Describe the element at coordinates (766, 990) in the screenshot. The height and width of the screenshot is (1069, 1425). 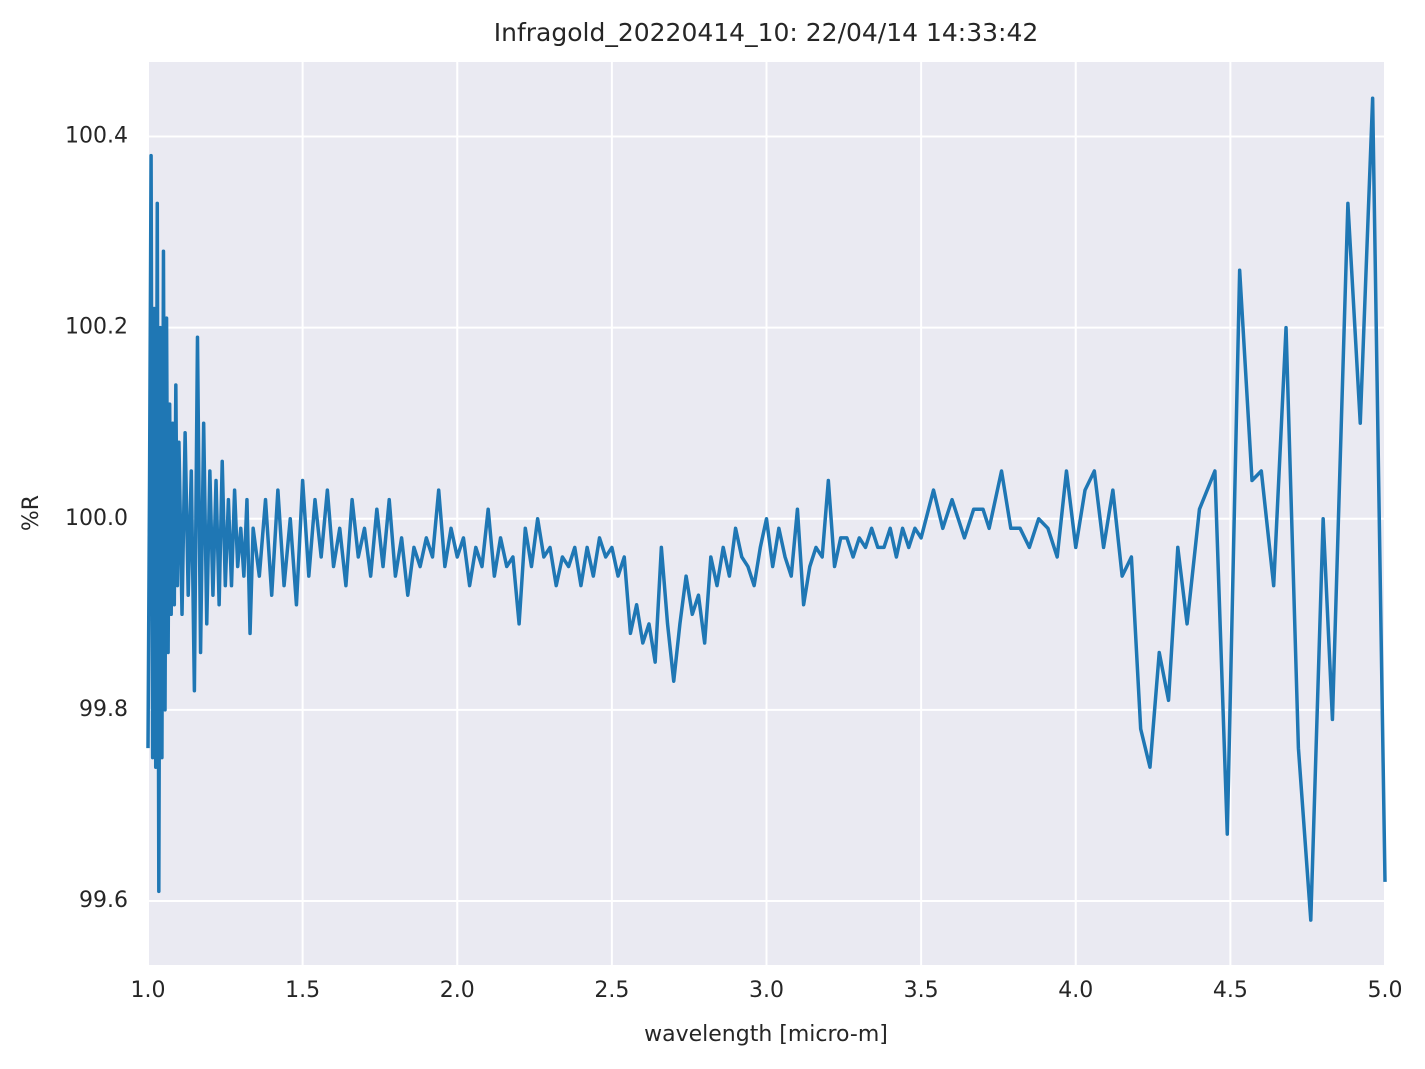
I see `x-tick-label: 3.0` at that location.